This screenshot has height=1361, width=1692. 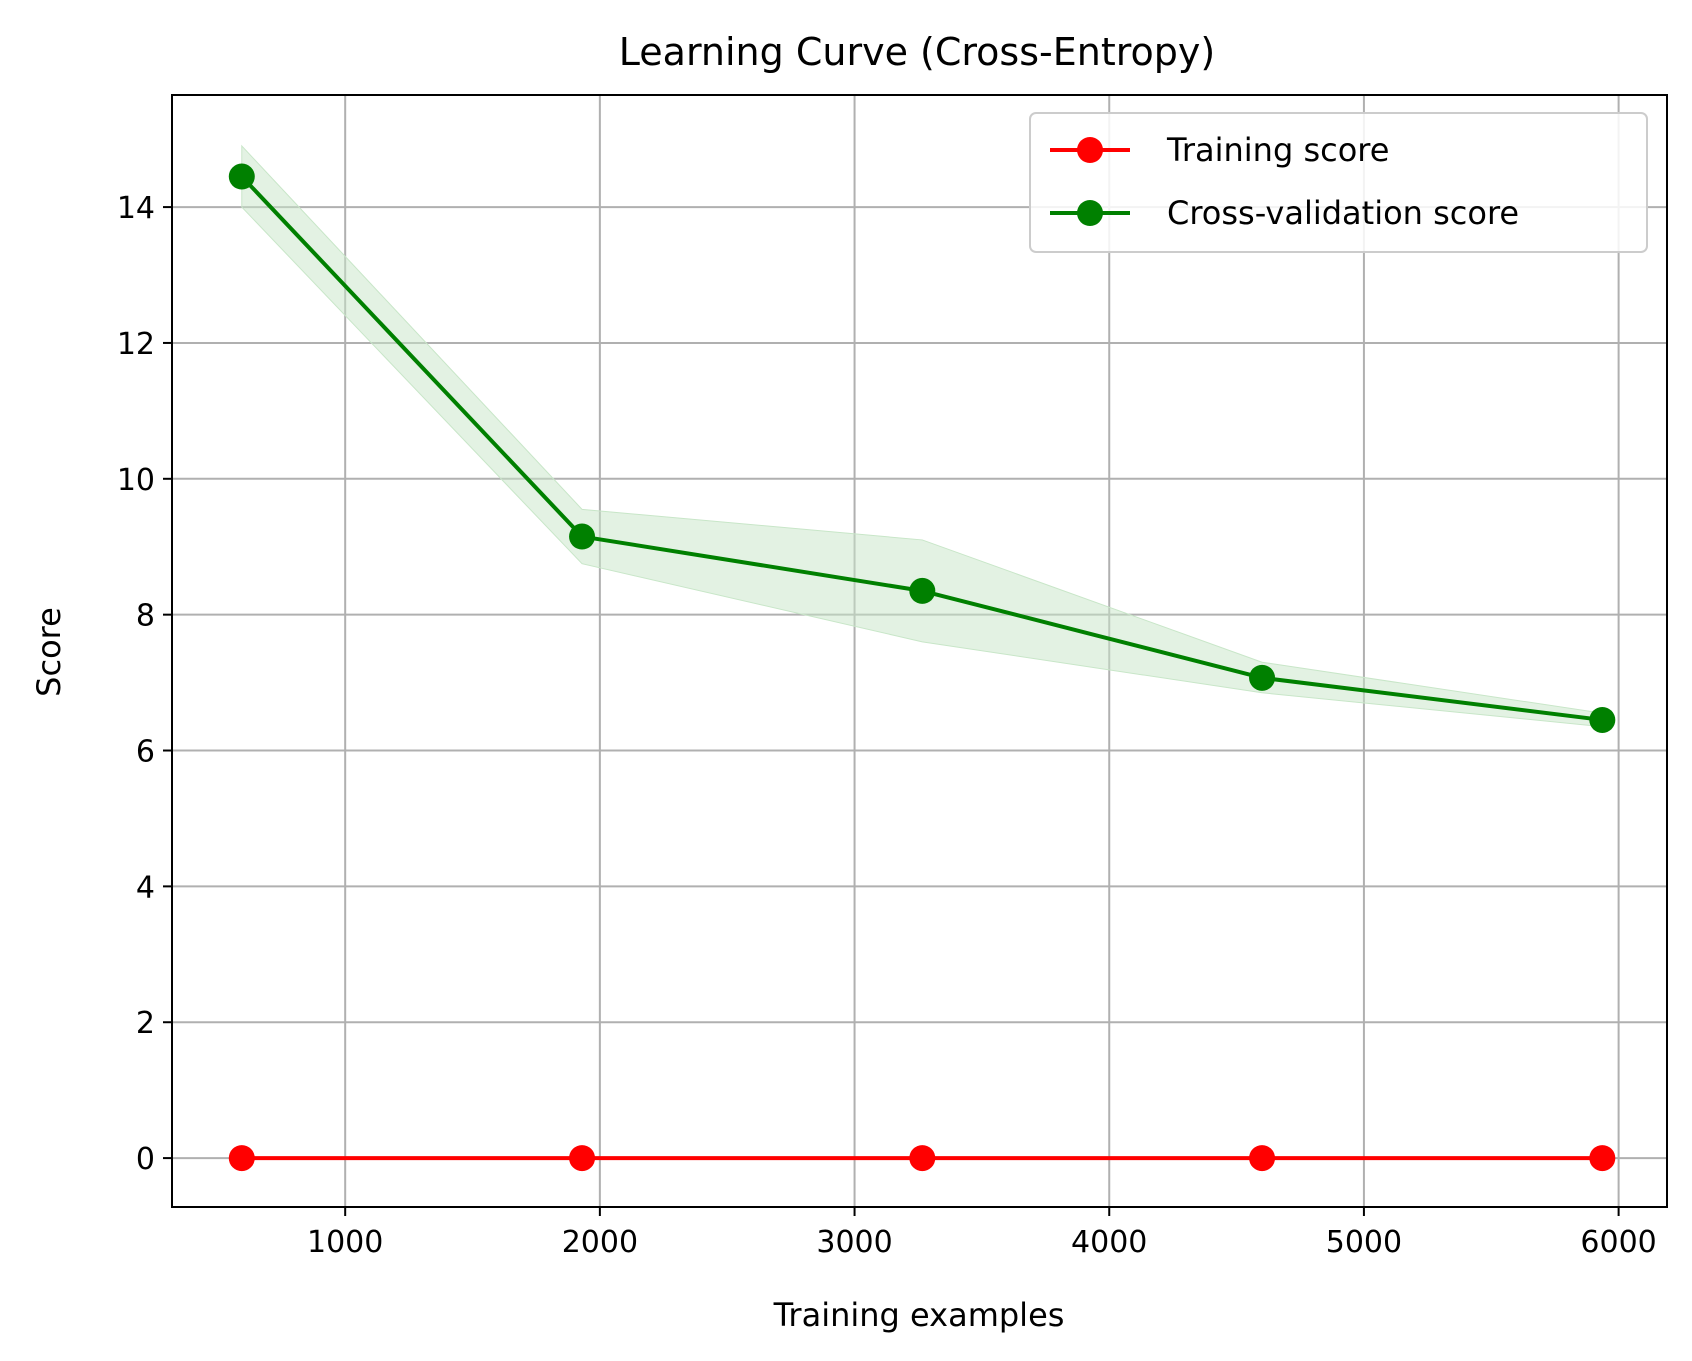 I want to click on x-tick-label: 5000, so click(x=1364, y=1242).